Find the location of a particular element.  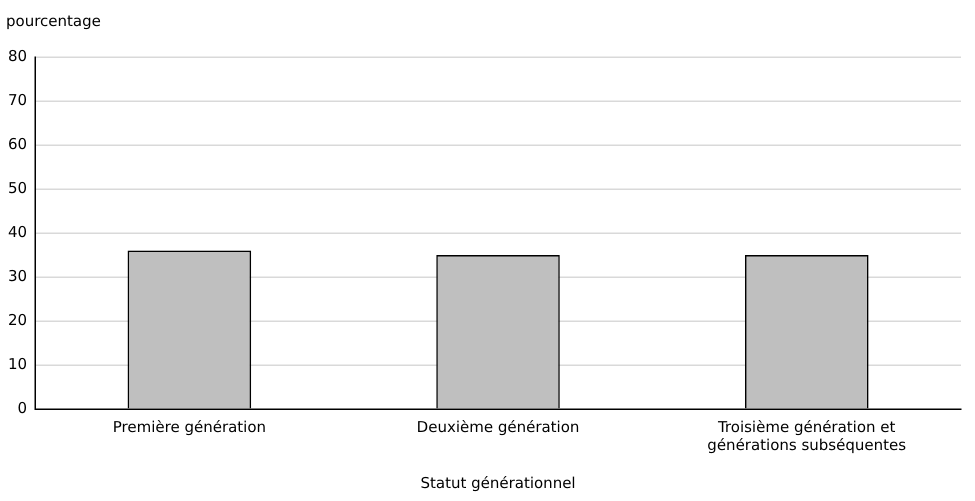

y-tick-label: 50 is located at coordinates (18, 187).